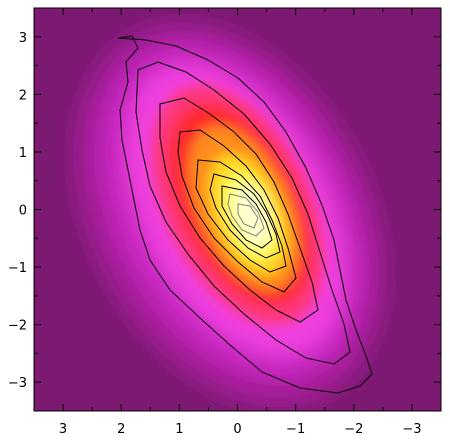 The width and height of the screenshot is (450, 444). I want to click on x-tick-label: −3, so click(411, 429).